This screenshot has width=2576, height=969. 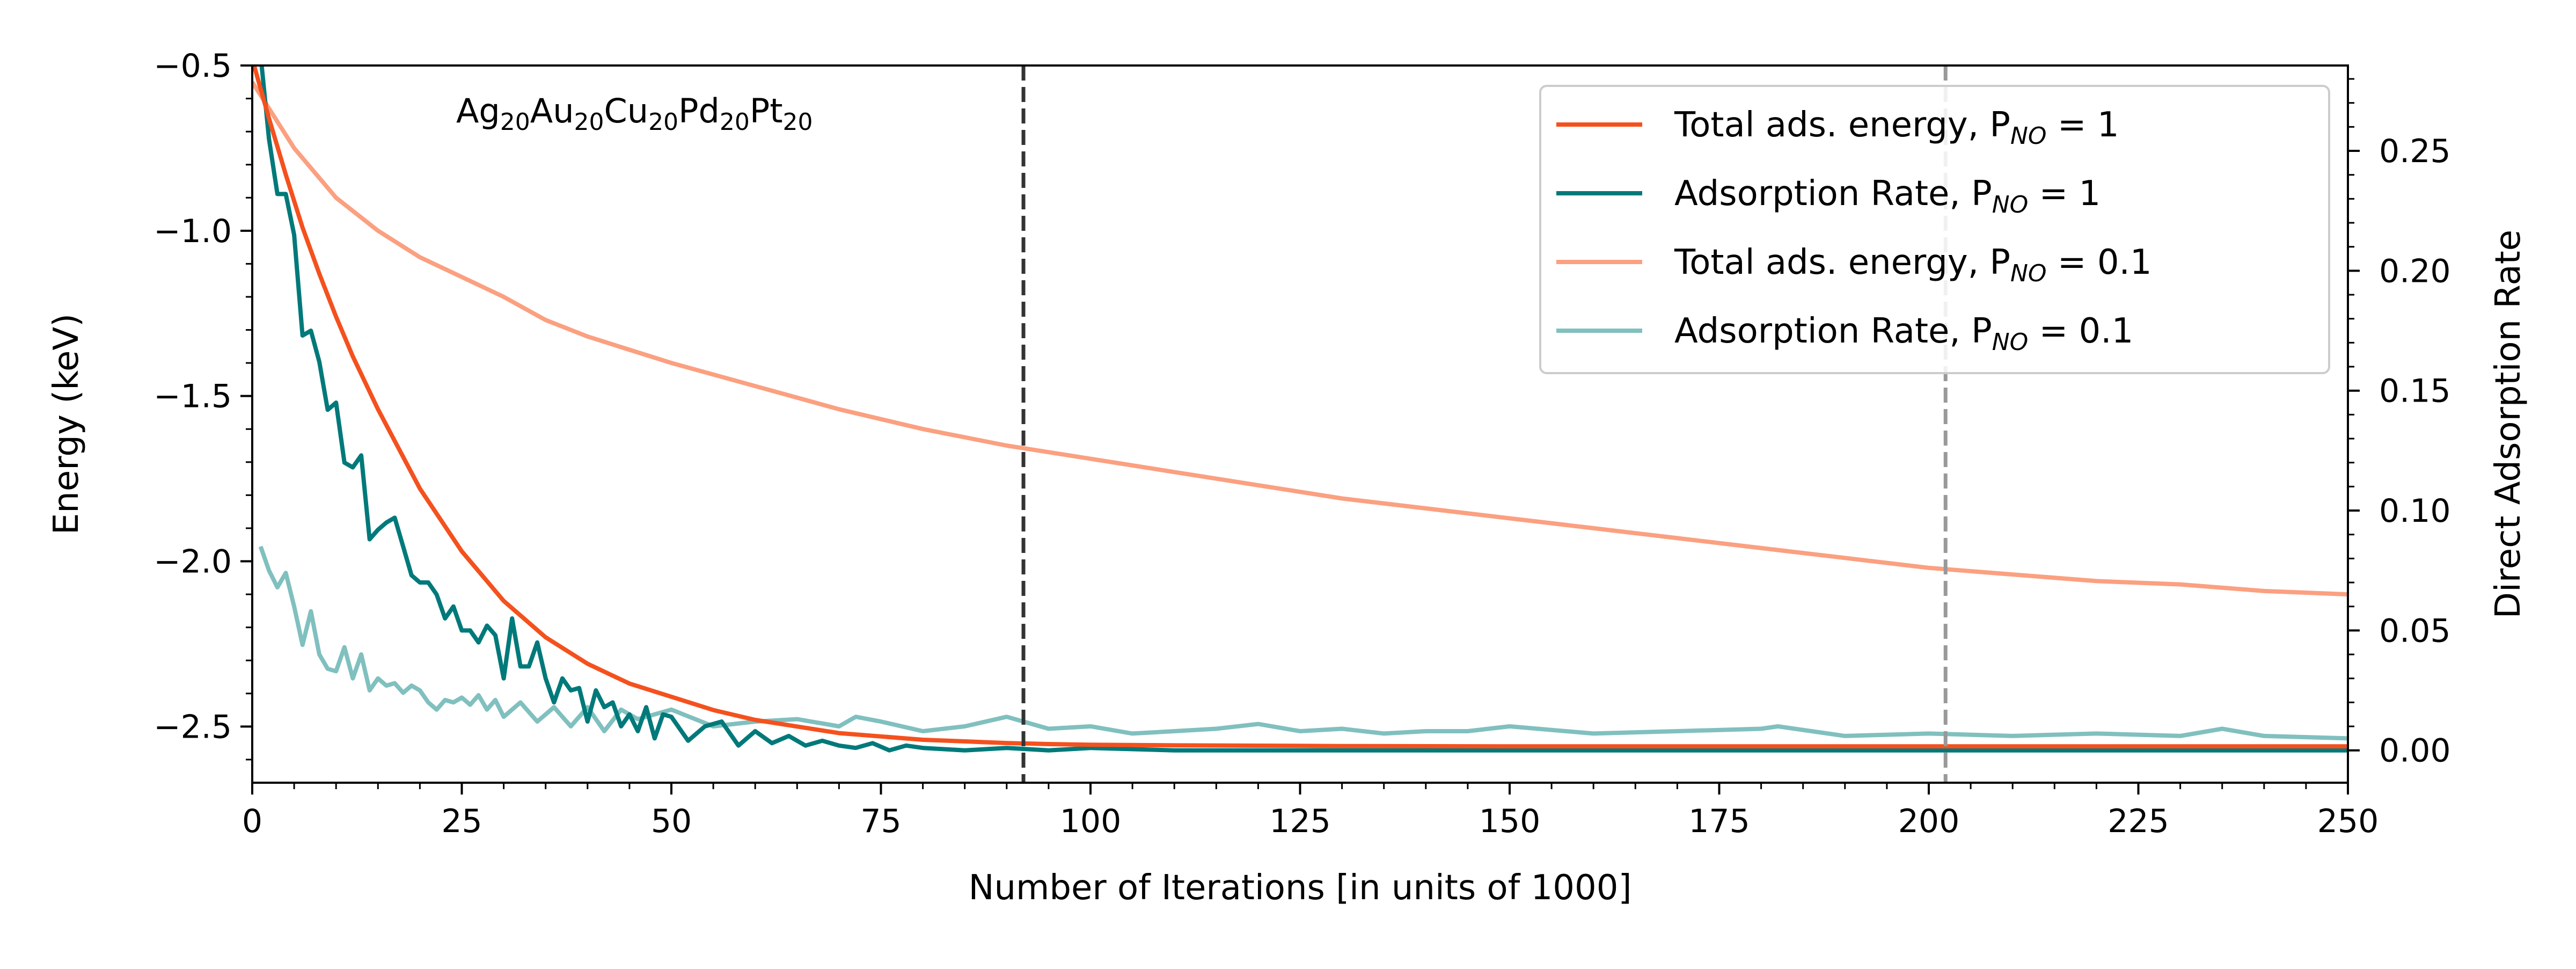 I want to click on x-tick-label: 150, so click(x=1510, y=821).